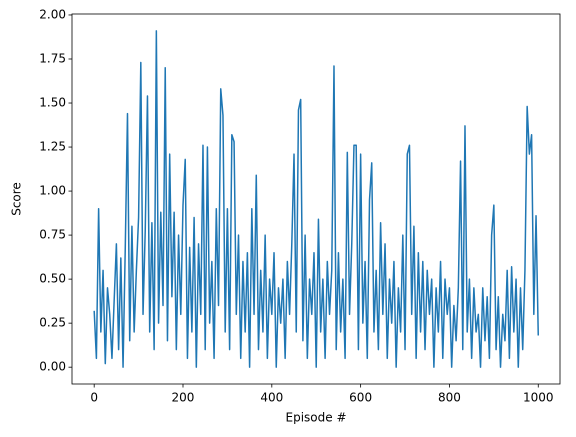  What do you see at coordinates (52, 235) in the screenshot?
I see `y-tick-label: 0.75` at bounding box center [52, 235].